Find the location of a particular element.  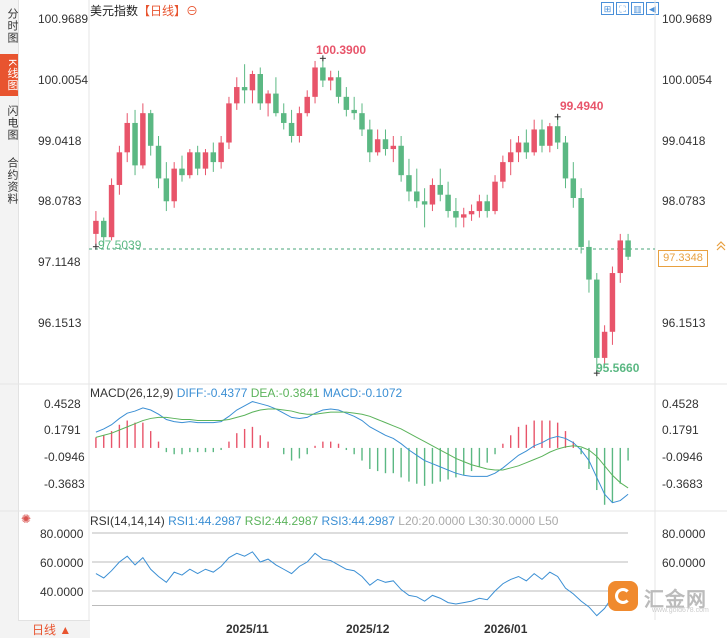

expand-icon: ⊞ is located at coordinates (607, 8).